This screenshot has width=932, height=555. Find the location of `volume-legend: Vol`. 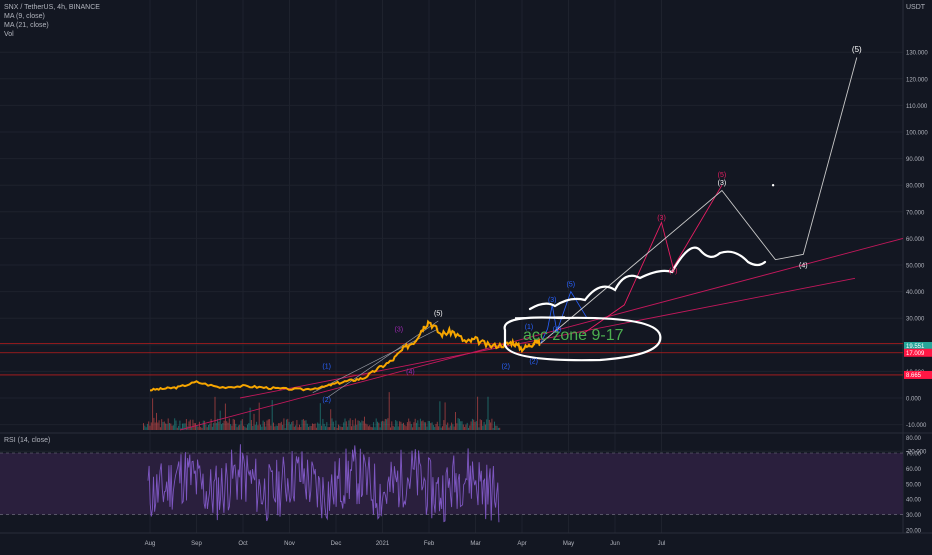

volume-legend: Vol is located at coordinates (9, 34).